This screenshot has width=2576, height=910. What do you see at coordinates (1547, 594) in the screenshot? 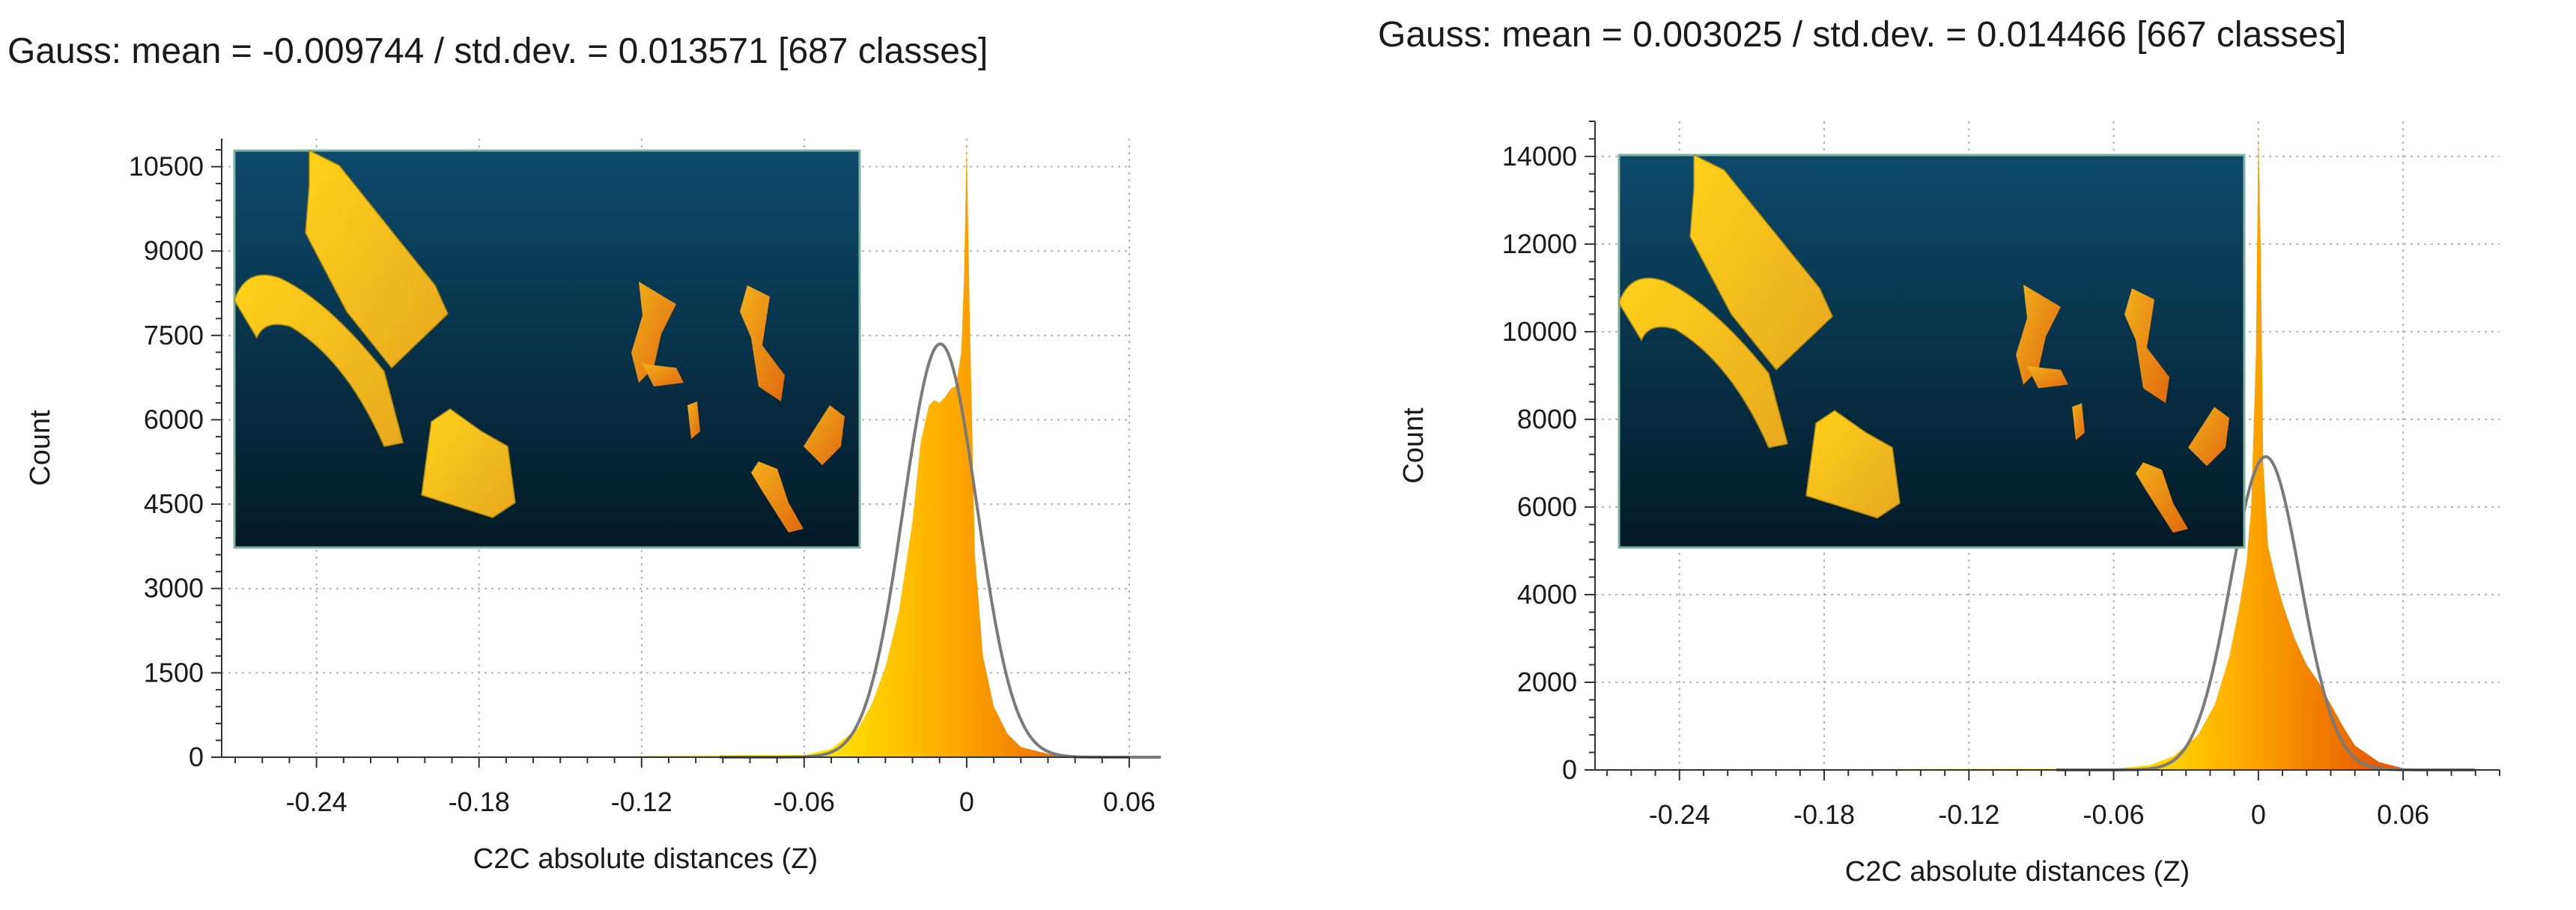
I see `y-tick-label: 4000` at bounding box center [1547, 594].